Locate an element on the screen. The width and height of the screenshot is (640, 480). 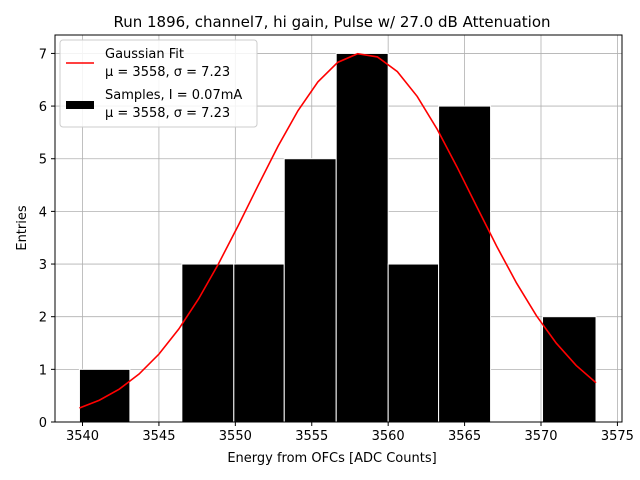
legend-fit-stats: μ = 3558, σ = 7.23 is located at coordinates (167, 72).